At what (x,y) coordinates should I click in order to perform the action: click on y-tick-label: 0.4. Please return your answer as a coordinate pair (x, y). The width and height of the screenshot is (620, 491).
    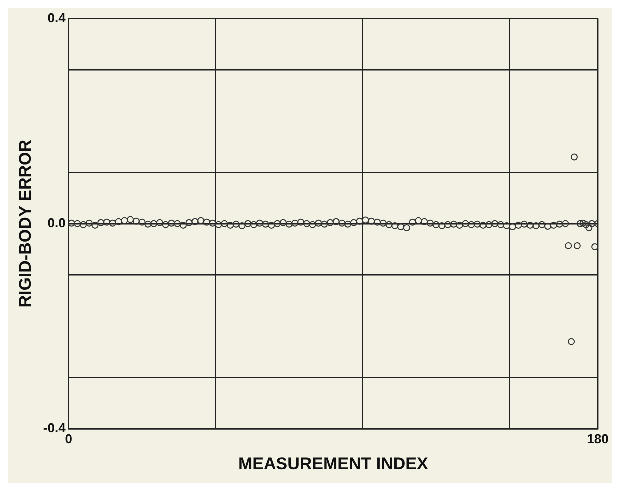
    Looking at the image, I should click on (57, 18).